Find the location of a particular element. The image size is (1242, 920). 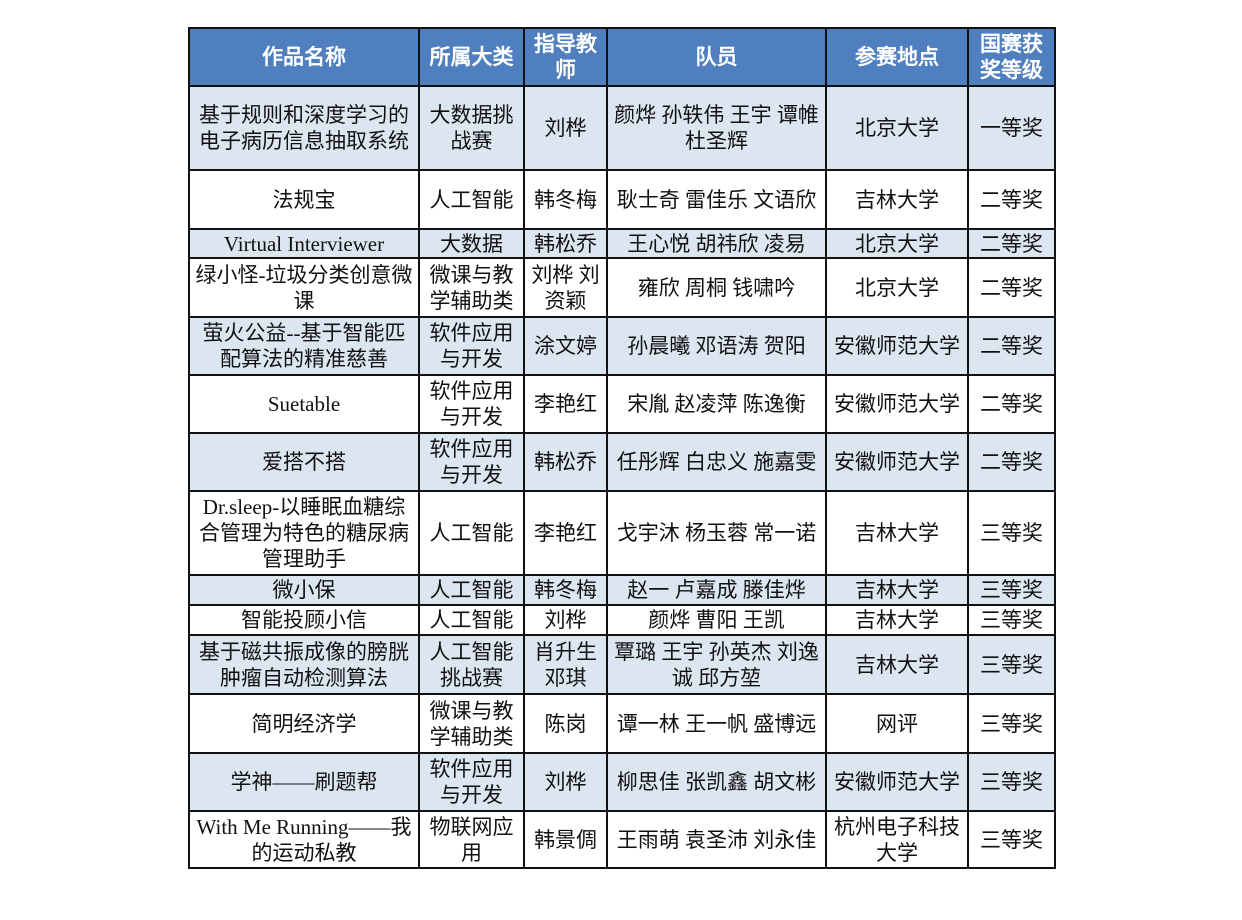

venue-cell: 杭州电子科技大学 is located at coordinates (897, 839).